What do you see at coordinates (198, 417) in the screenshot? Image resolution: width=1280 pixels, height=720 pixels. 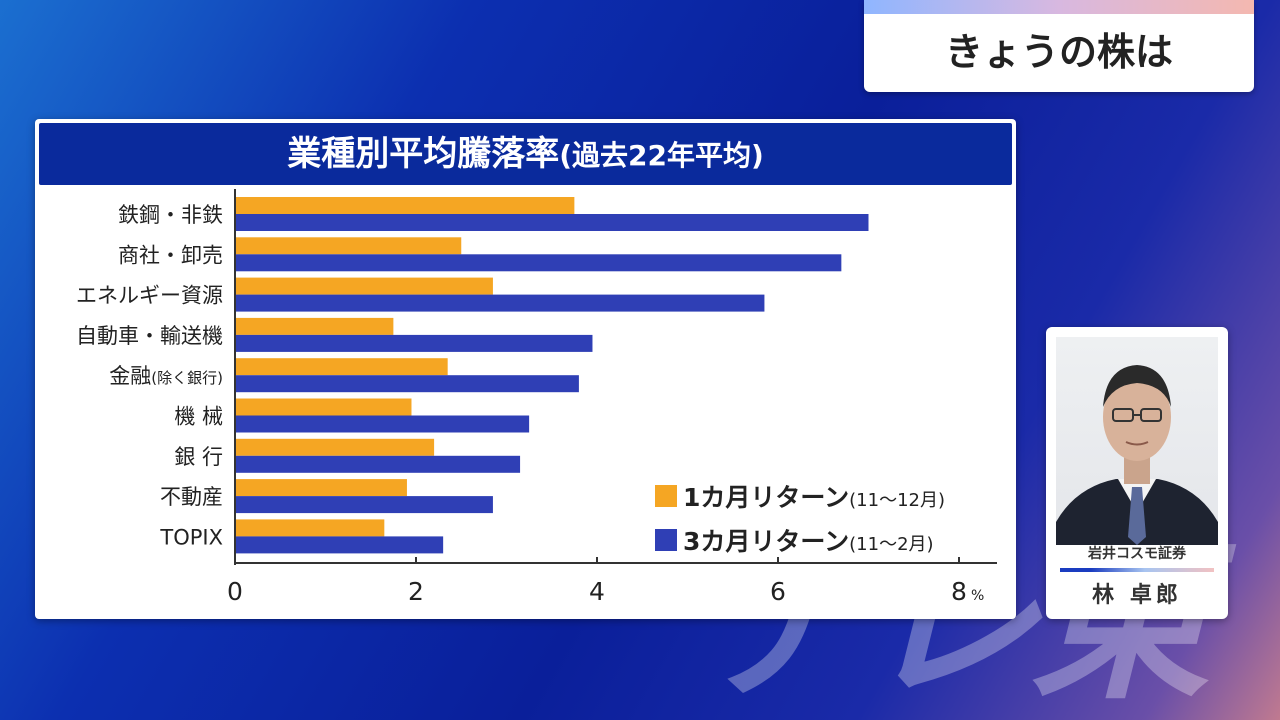 I see `category-label: 機 械` at bounding box center [198, 417].